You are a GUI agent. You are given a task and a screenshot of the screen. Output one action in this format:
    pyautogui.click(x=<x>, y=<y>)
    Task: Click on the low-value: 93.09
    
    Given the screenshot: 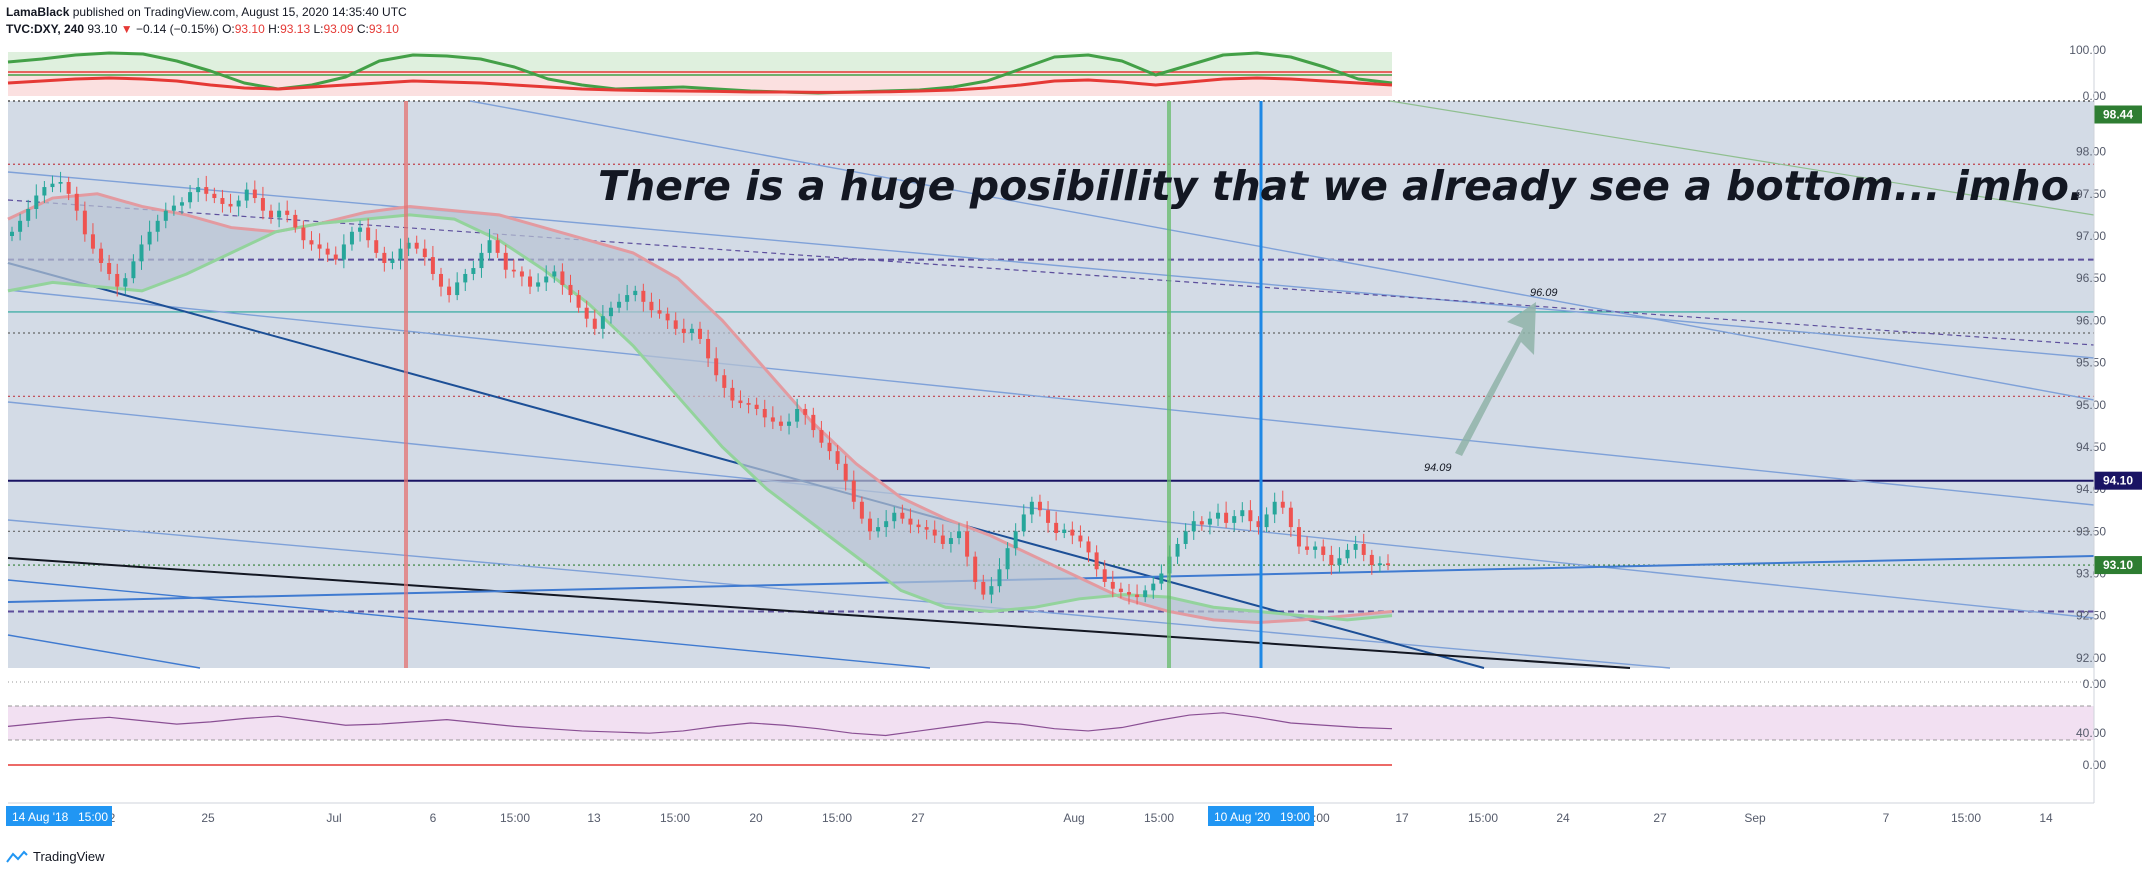 What is the action you would take?
    pyautogui.click(x=338, y=29)
    